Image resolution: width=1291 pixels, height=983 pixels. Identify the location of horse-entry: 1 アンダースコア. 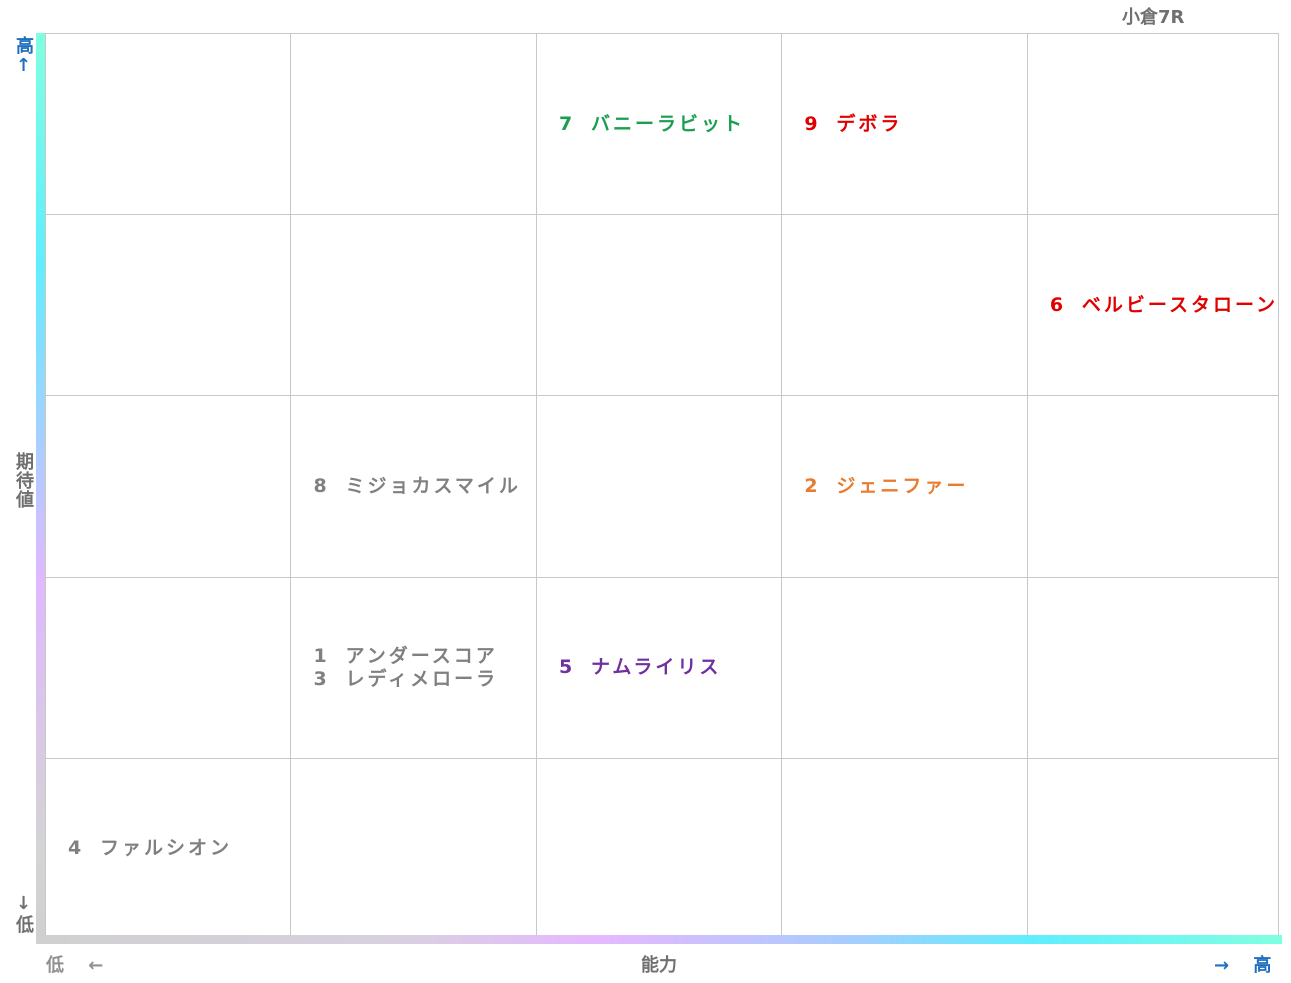
(424, 656).